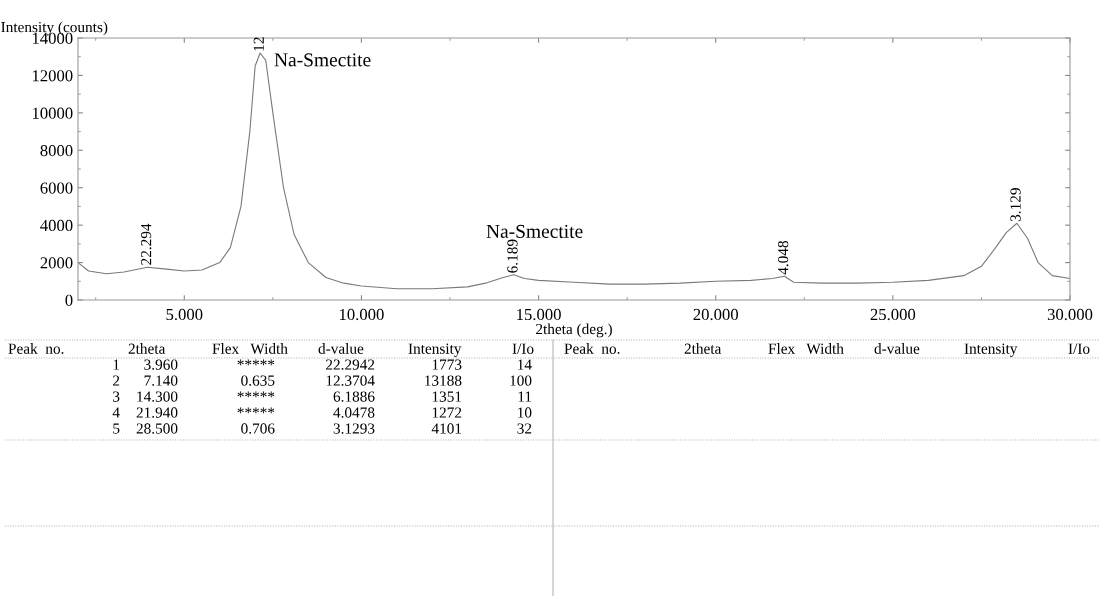 The height and width of the screenshot is (596, 1099). Describe the element at coordinates (56, 150) in the screenshot. I see `y-tick-label: 8000` at that location.